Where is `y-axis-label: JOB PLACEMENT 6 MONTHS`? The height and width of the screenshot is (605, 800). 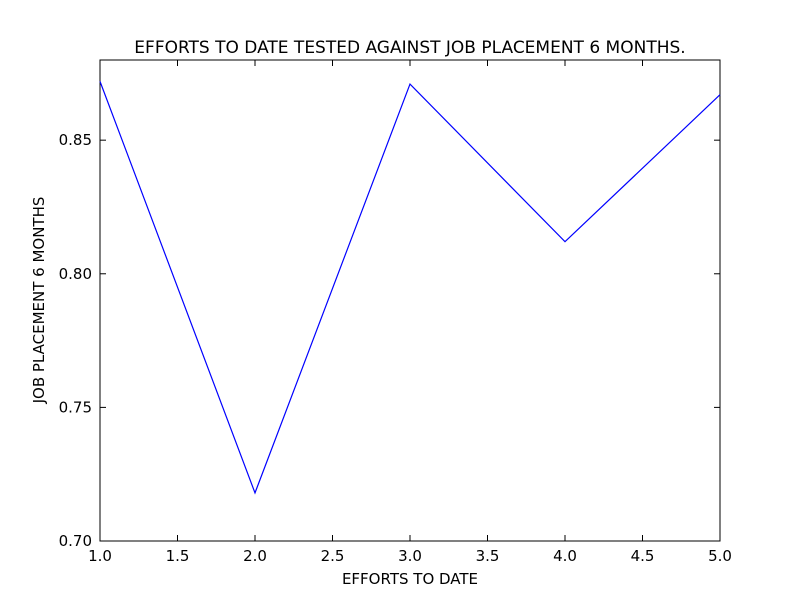
y-axis-label: JOB PLACEMENT 6 MONTHS is located at coordinates (39, 301).